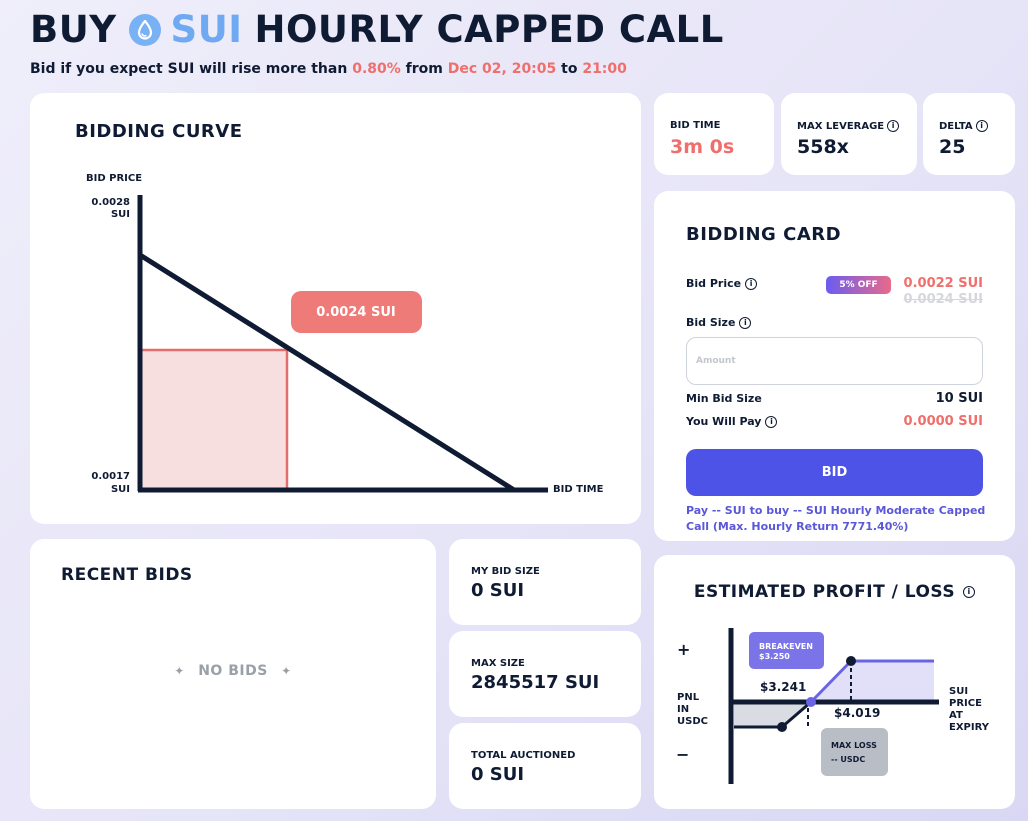 Image resolution: width=1028 pixels, height=821 pixels. Describe the element at coordinates (959, 398) in the screenshot. I see `min-bid-value: 10 SUI` at that location.